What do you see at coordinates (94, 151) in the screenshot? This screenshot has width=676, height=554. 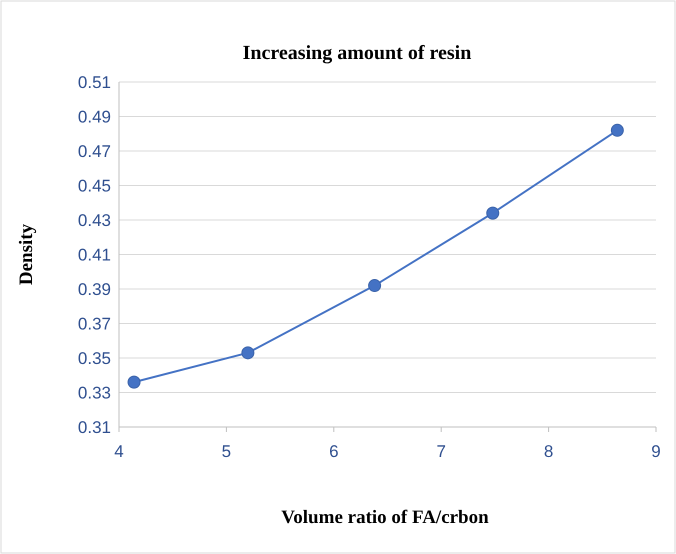 I see `y-tick-label: 0.47` at bounding box center [94, 151].